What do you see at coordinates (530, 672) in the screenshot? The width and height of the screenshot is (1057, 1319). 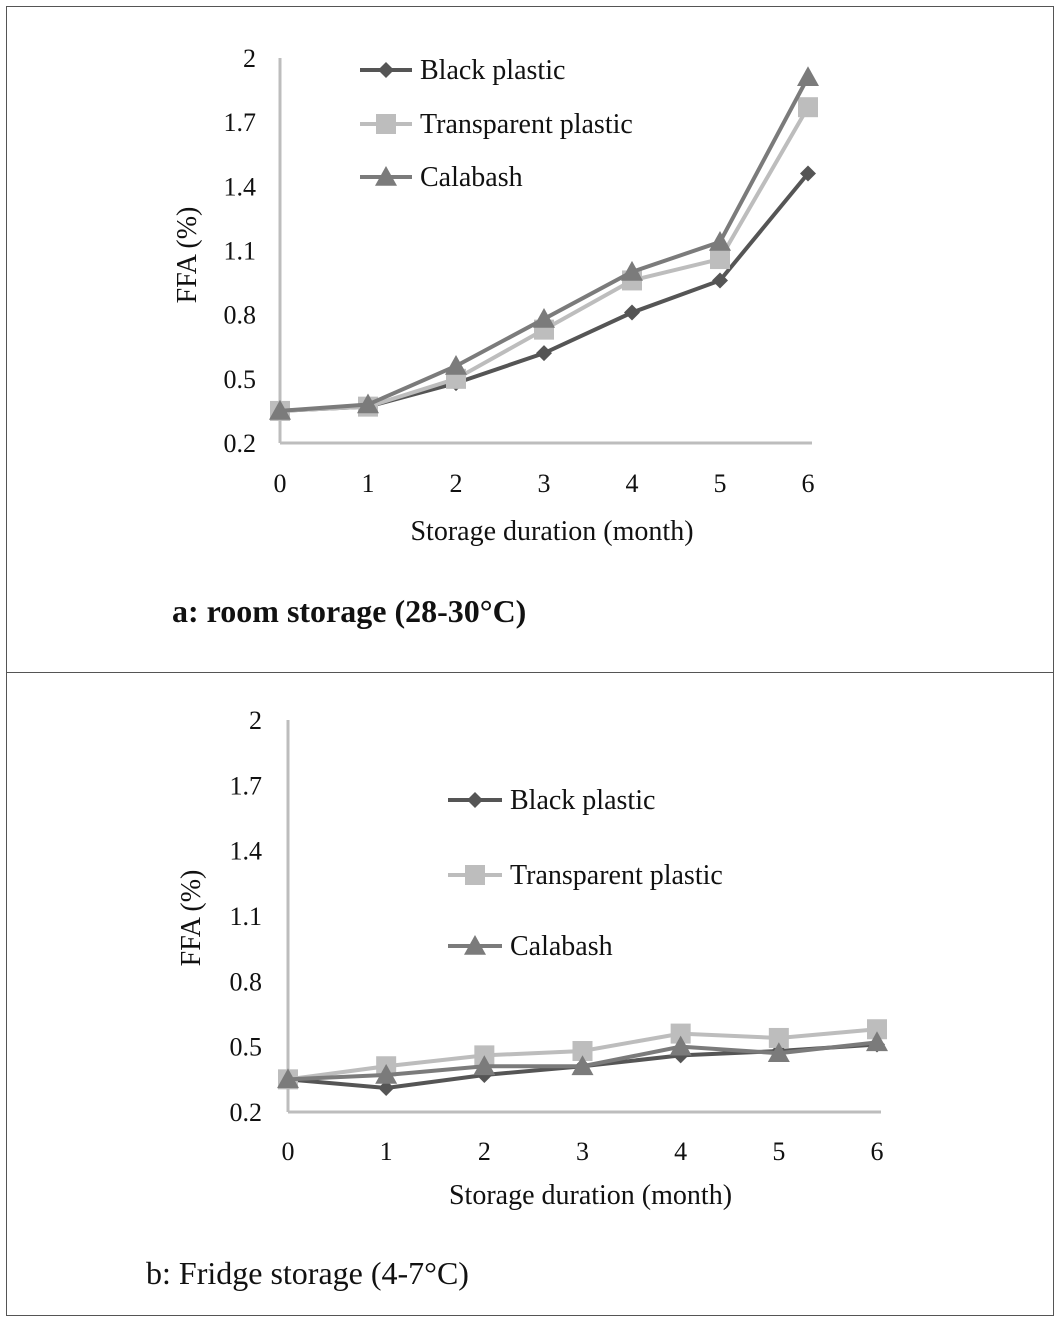 I see `panel-divider` at bounding box center [530, 672].